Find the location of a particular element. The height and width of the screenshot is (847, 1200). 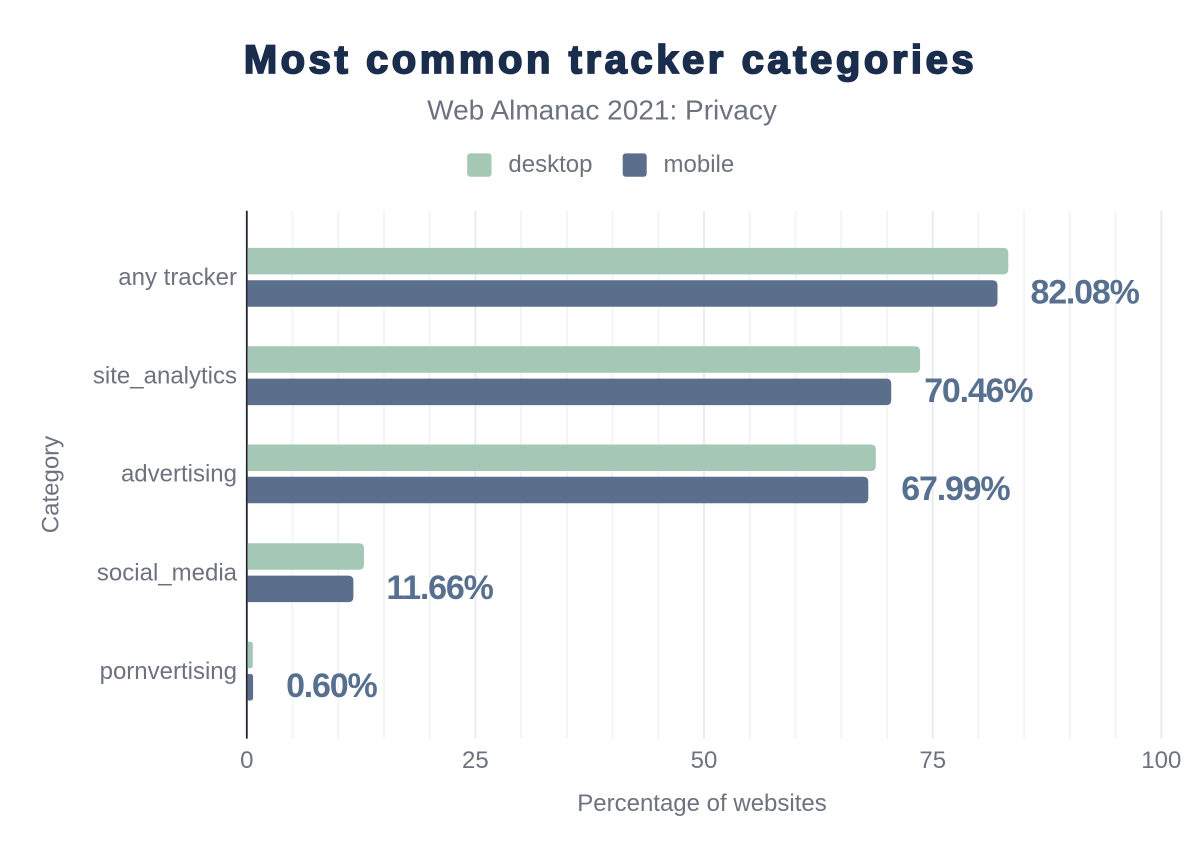

svg-text: 0.60% is located at coordinates (331, 686).